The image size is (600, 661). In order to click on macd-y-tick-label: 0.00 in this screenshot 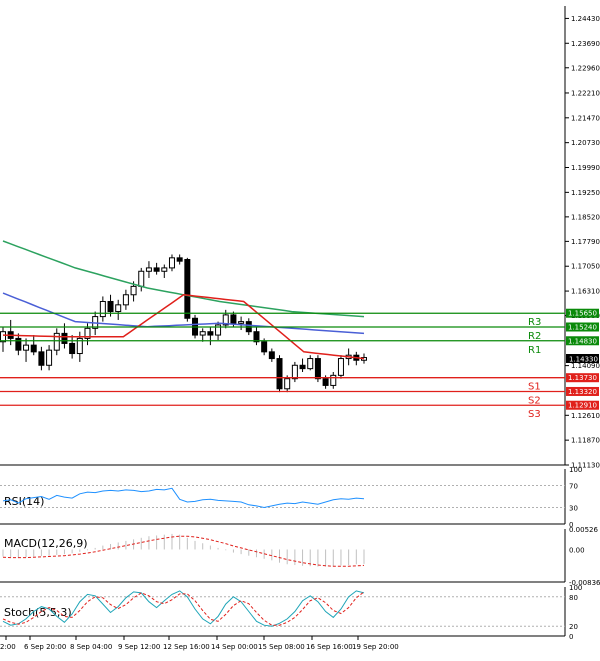, I will do `click(577, 550)`.